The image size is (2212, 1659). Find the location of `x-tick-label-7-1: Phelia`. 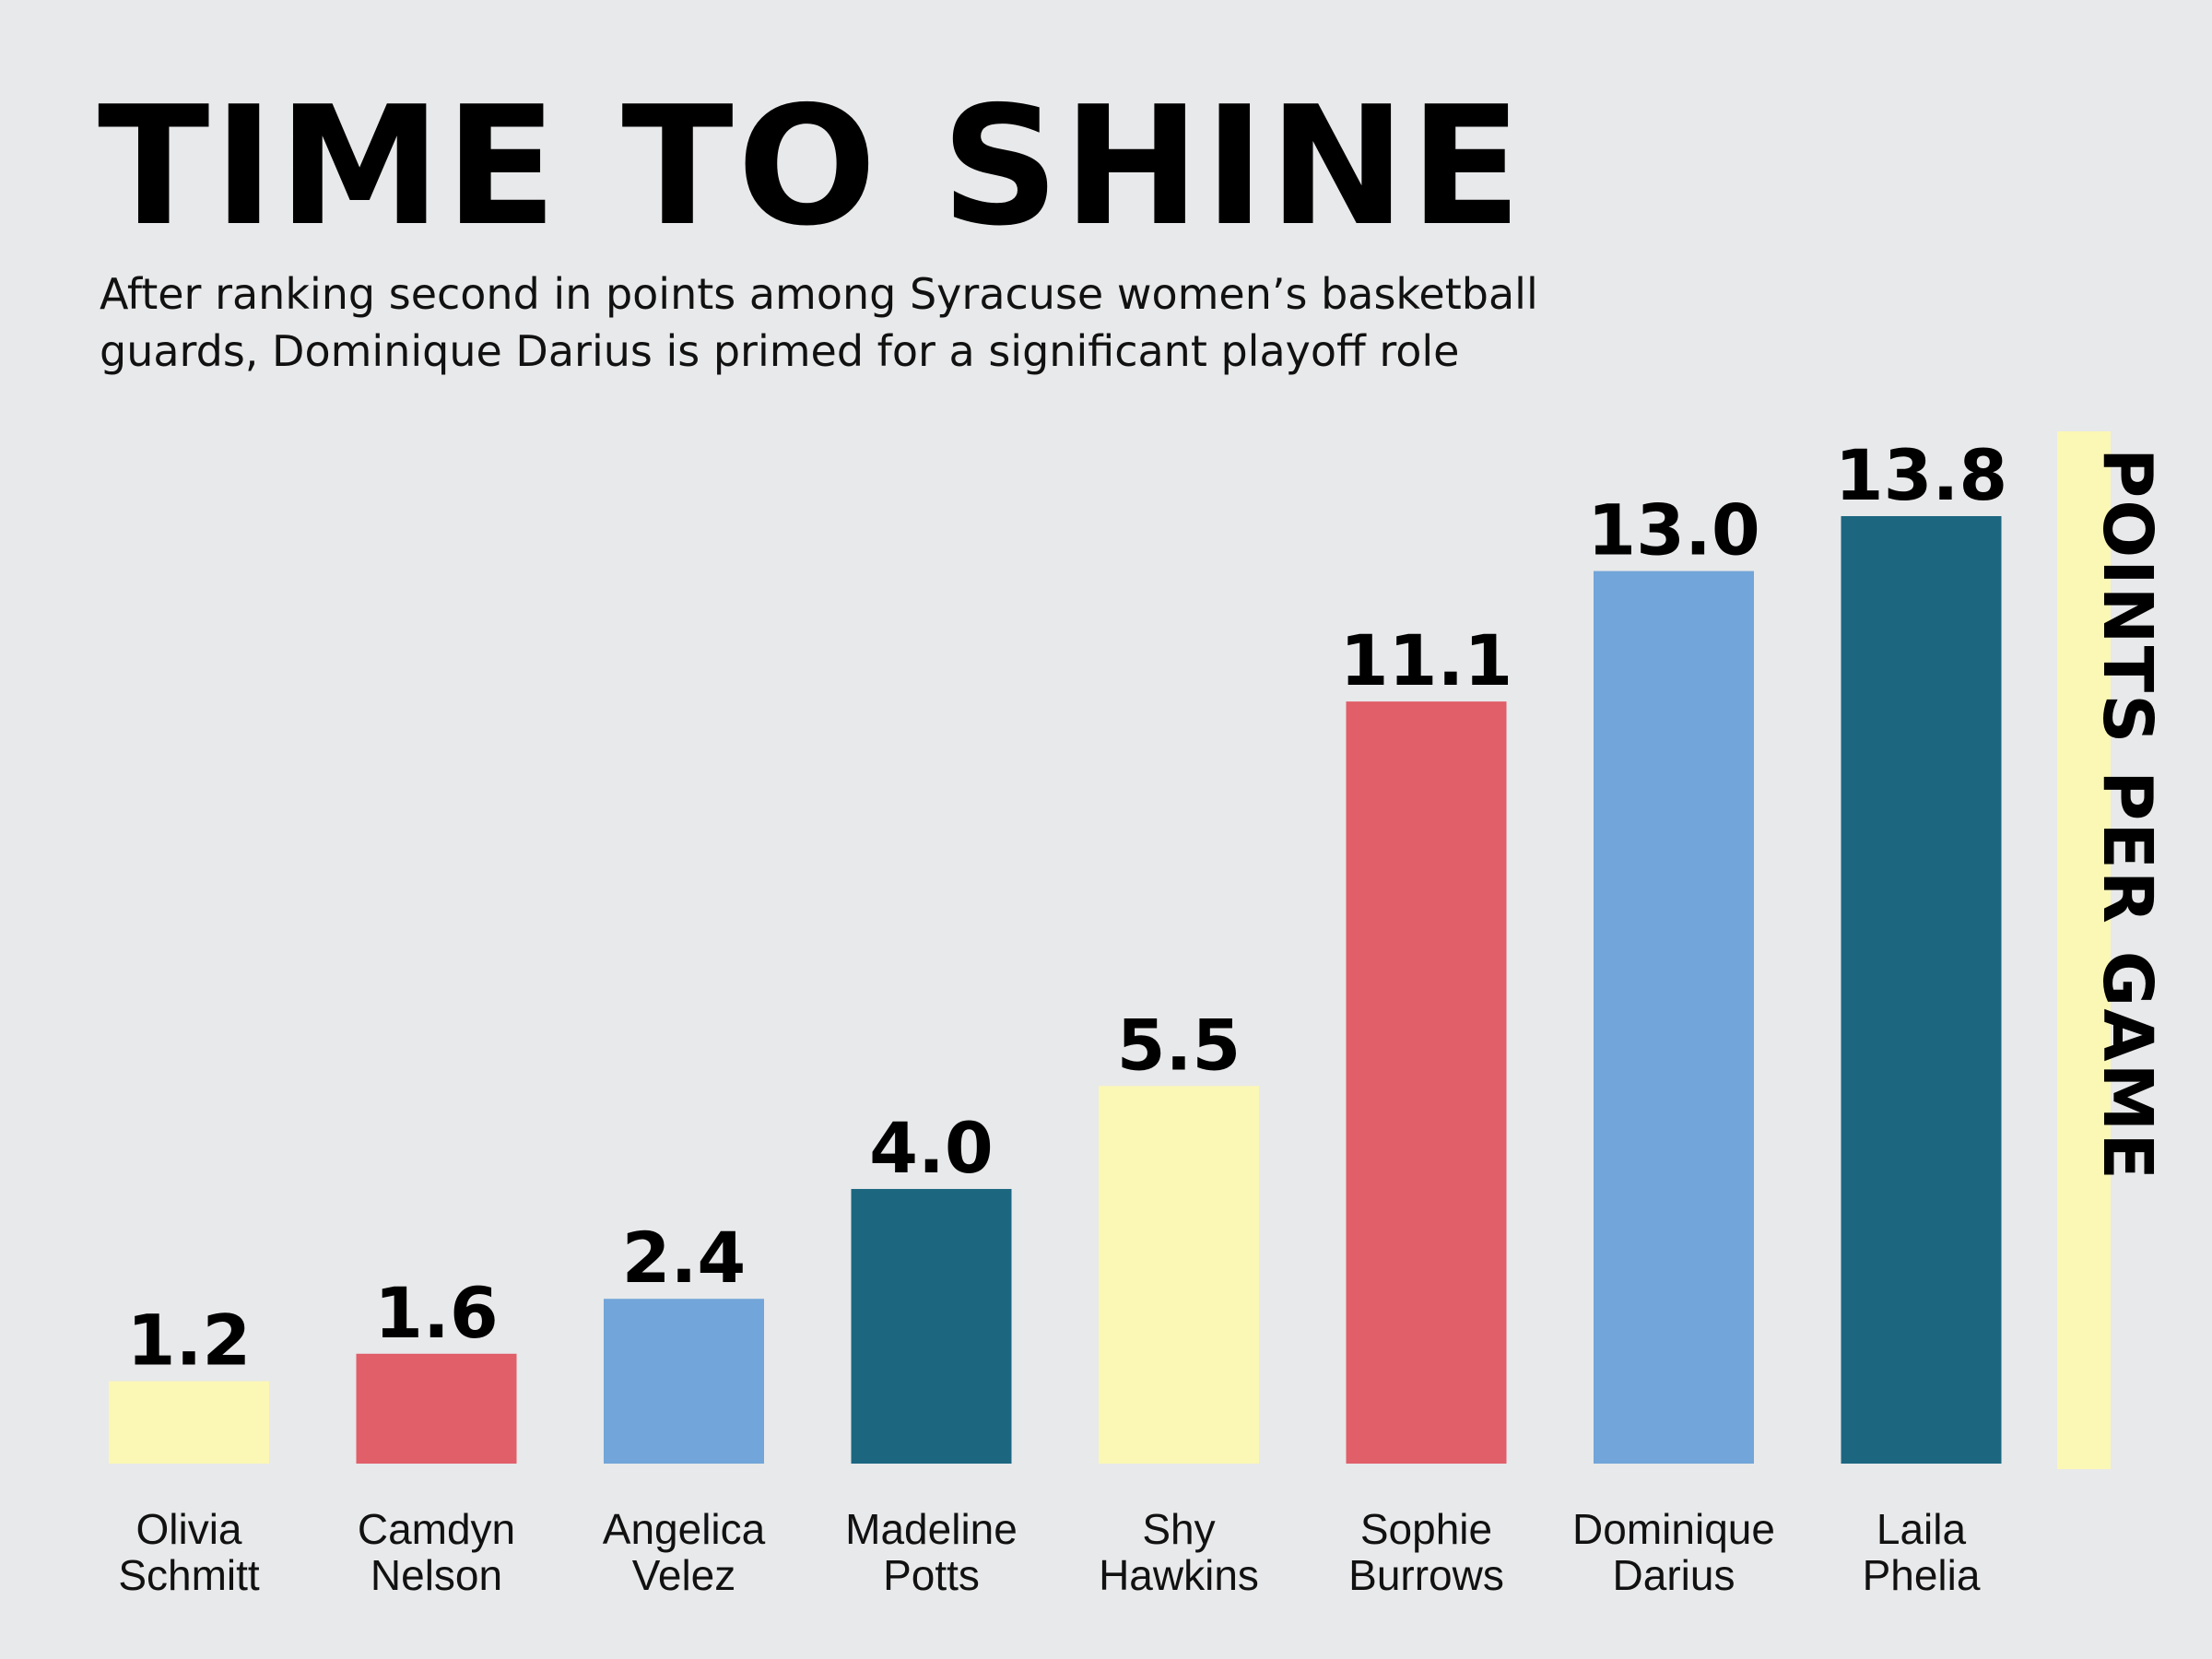

x-tick-label-7-1: Phelia is located at coordinates (1922, 1575).